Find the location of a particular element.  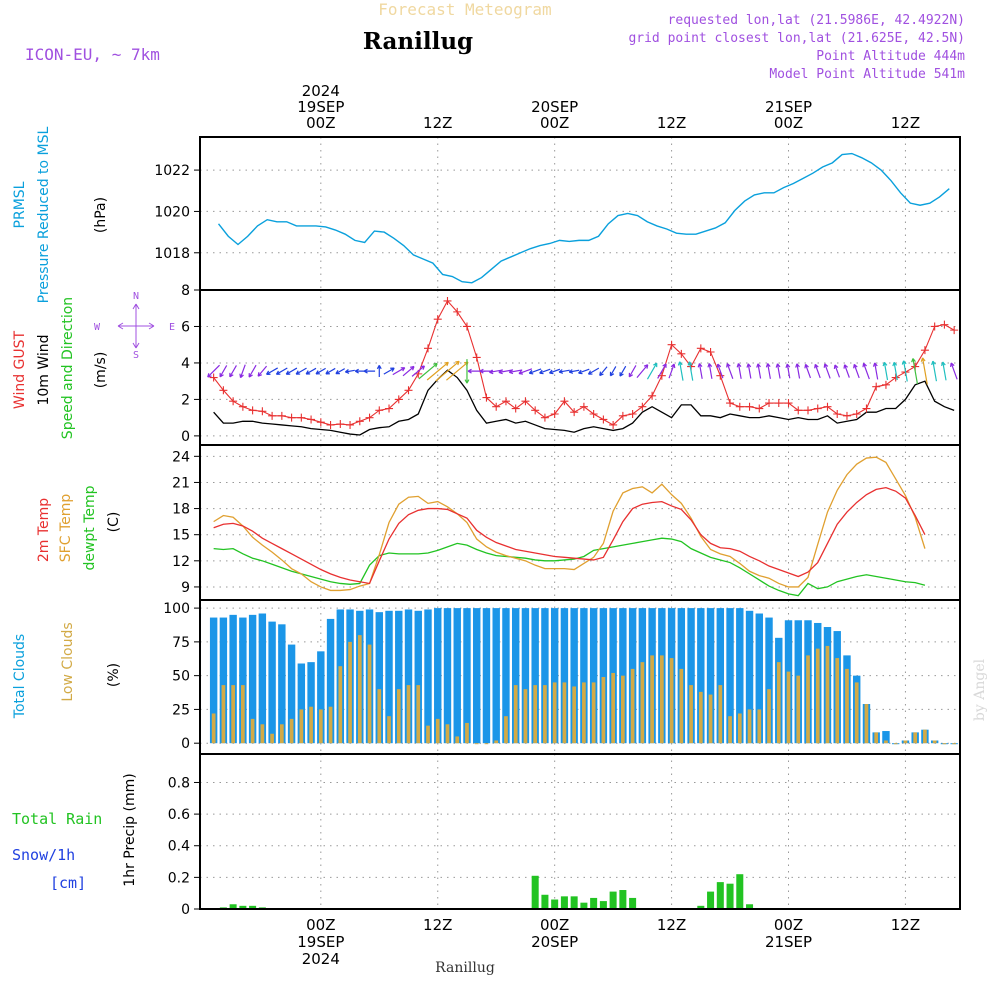

y-tick-label: 9 is located at coordinates (185, 588).